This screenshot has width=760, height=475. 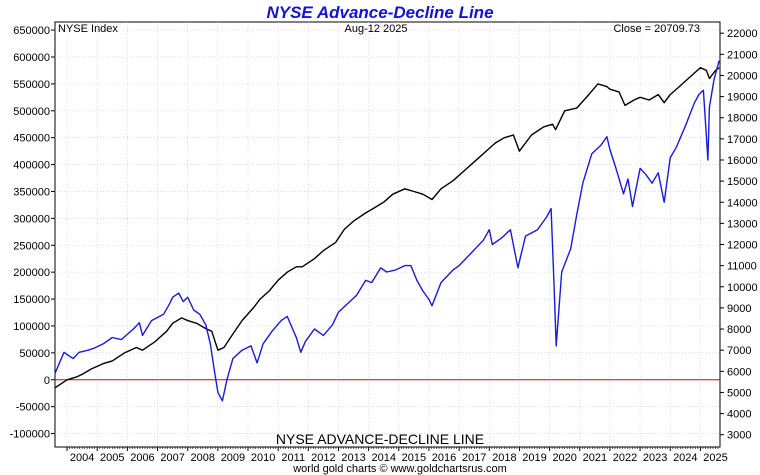 What do you see at coordinates (742, 203) in the screenshot?
I see `right-tick-label: 14000` at bounding box center [742, 203].